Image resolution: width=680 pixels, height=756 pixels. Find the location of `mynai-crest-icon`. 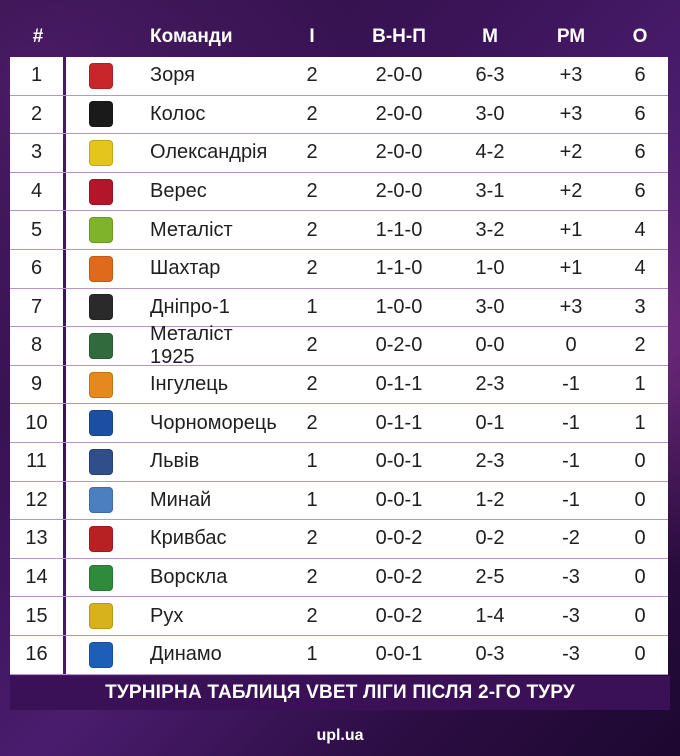

mynai-crest-icon is located at coordinates (101, 500).